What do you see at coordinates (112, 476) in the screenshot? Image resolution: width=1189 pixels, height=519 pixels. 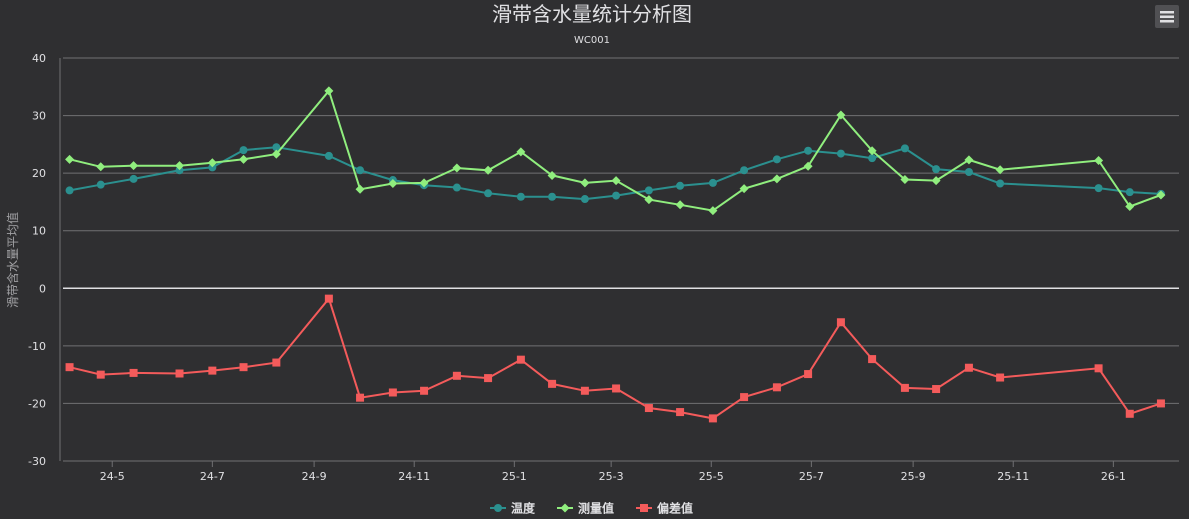 I see `x-tick-label: 24-5` at bounding box center [112, 476].